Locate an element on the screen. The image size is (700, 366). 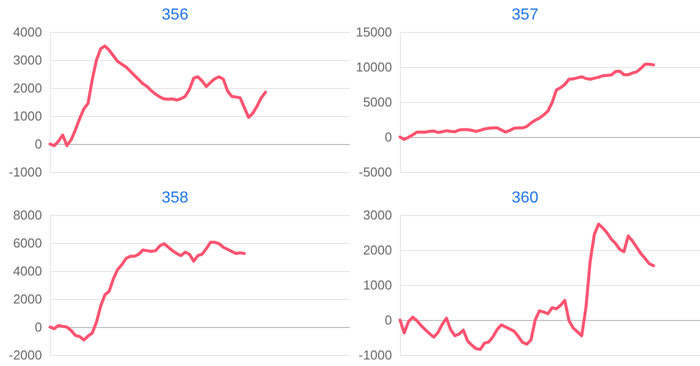
y-tick-label: 8000 is located at coordinates (27, 215).